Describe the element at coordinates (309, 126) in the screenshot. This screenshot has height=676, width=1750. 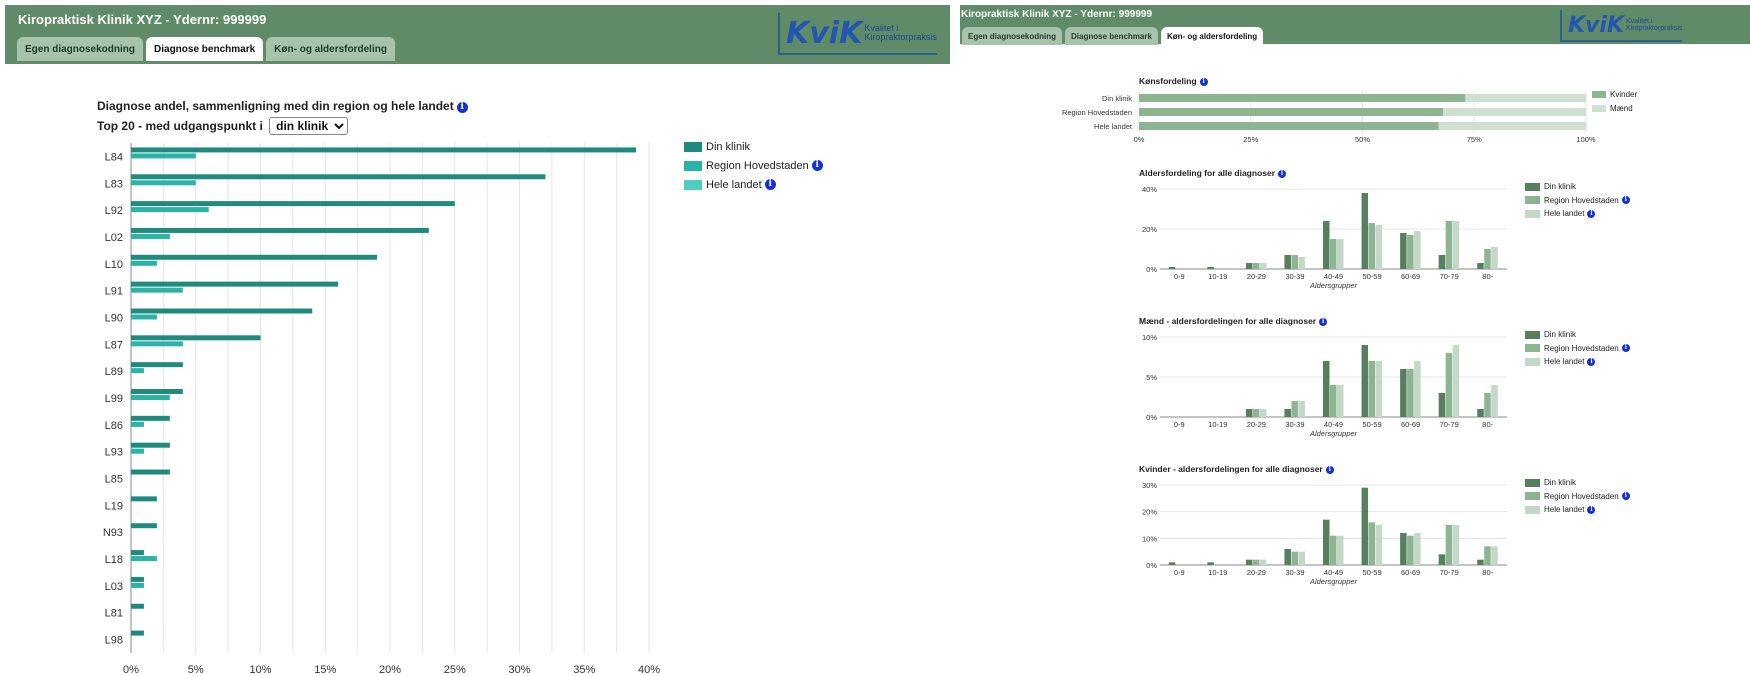
I see `scope-select: din klinik` at that location.